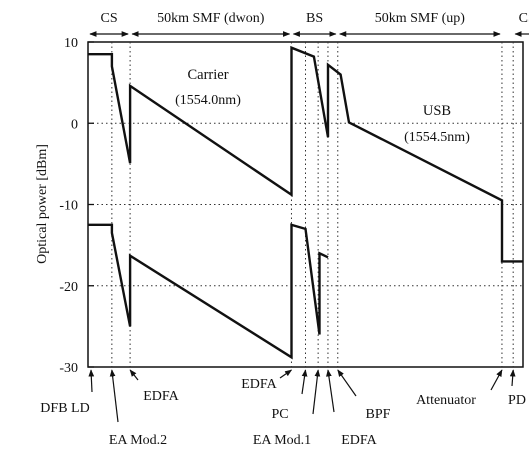 The width and height of the screenshot is (529, 455). What do you see at coordinates (42, 204) in the screenshot?
I see `y-axis-label: Optical power [dBm]` at bounding box center [42, 204].